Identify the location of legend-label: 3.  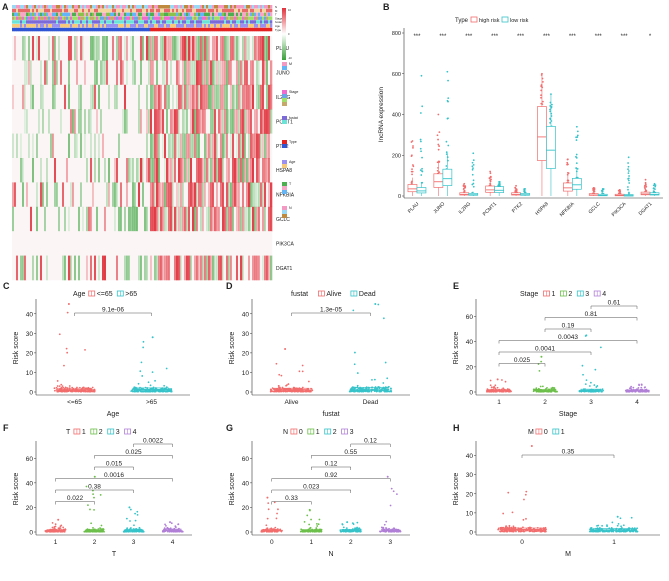
(118, 432).